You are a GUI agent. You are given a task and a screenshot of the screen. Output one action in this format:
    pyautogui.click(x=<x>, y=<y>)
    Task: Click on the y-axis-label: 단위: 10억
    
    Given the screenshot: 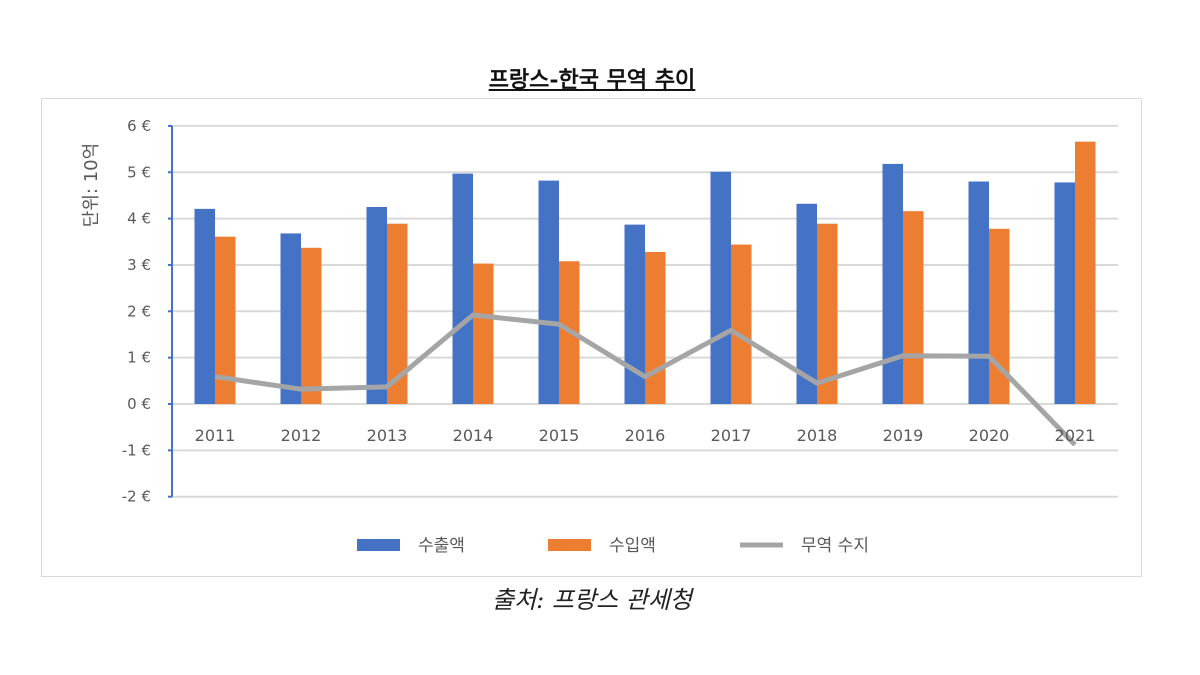 What is the action you would take?
    pyautogui.click(x=91, y=185)
    